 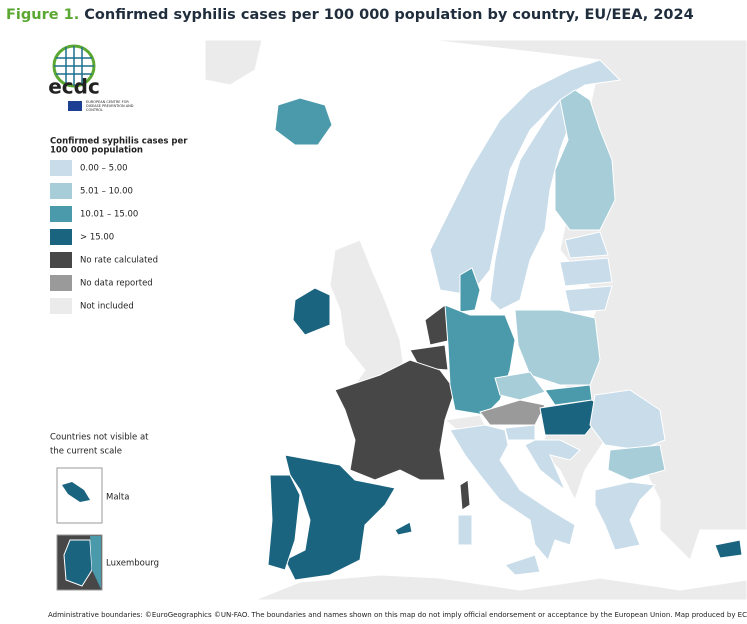 I want to click on legend-label: Not included, so click(x=107, y=307).